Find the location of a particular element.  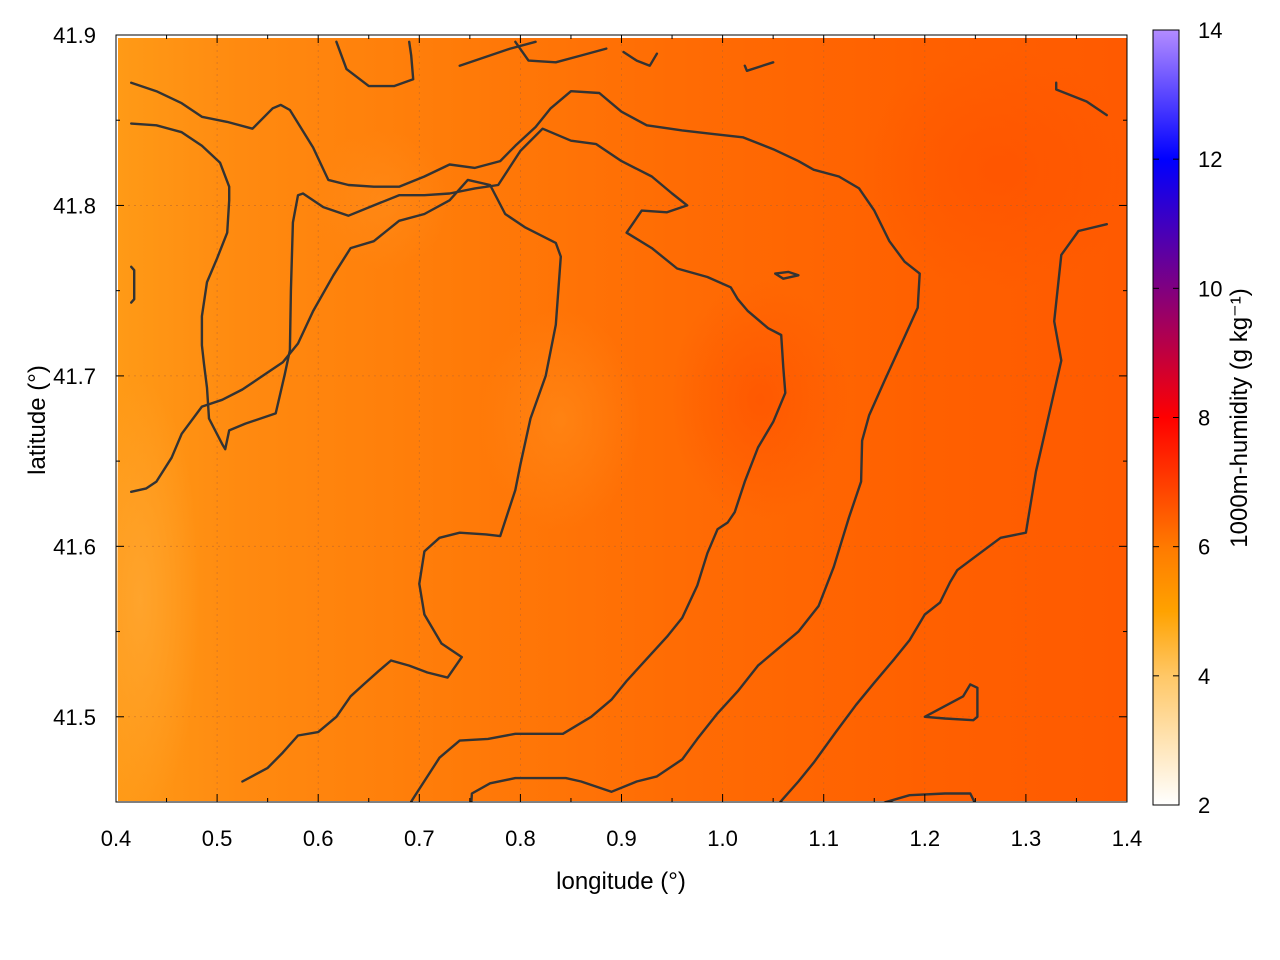

colorbar-tick-label: 12 is located at coordinates (1210, 159).